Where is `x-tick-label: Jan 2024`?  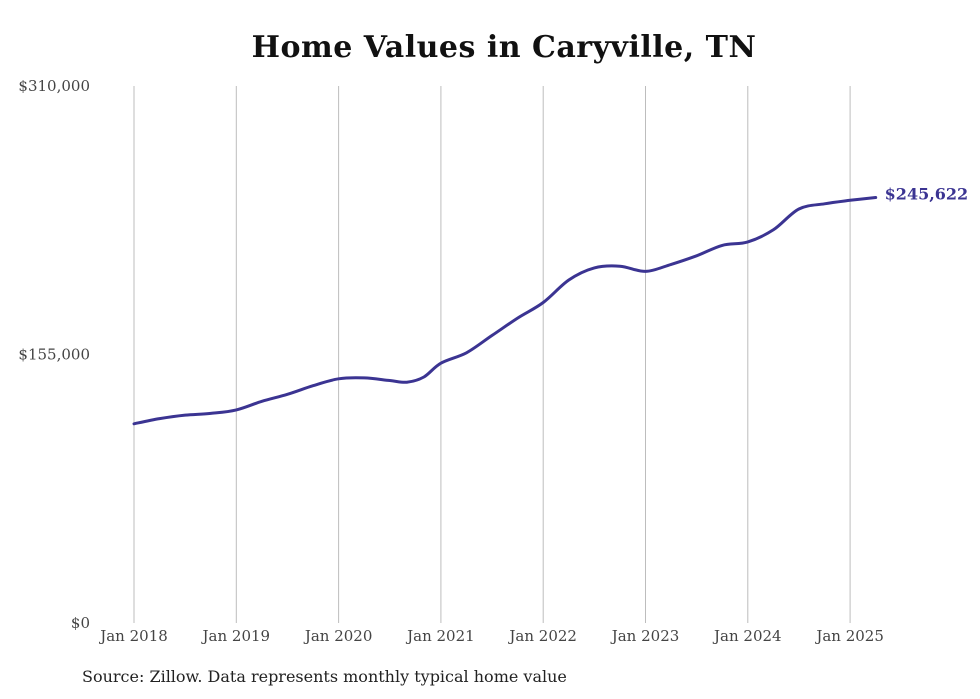
x-tick-label: Jan 2024 is located at coordinates (747, 636).